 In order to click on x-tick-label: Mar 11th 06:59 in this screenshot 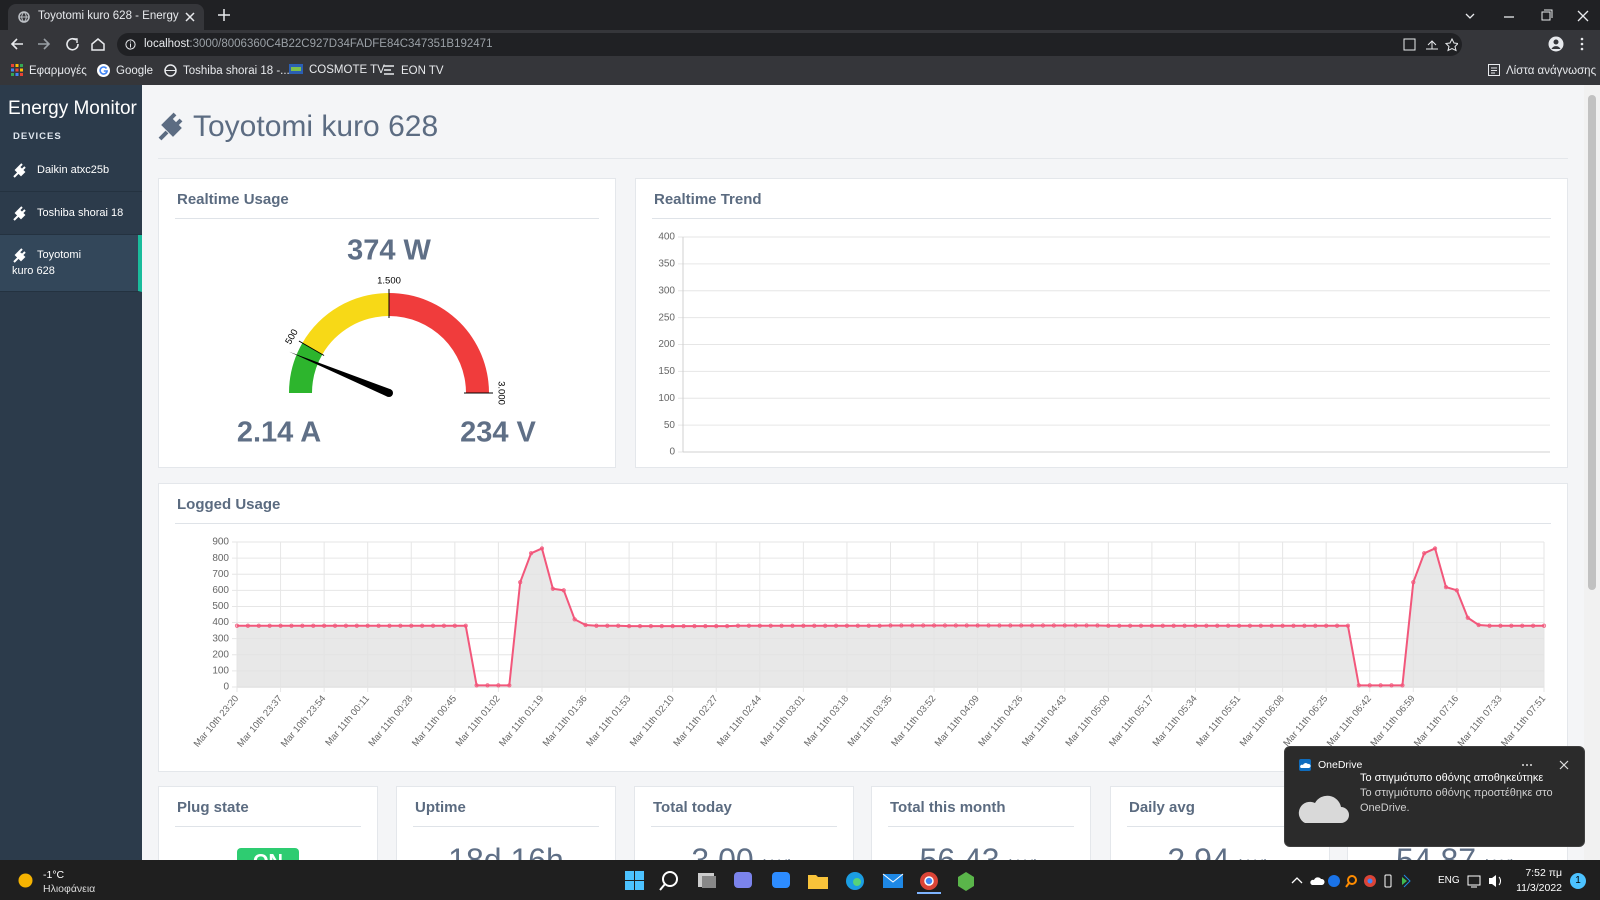, I will do `click(1392, 720)`.